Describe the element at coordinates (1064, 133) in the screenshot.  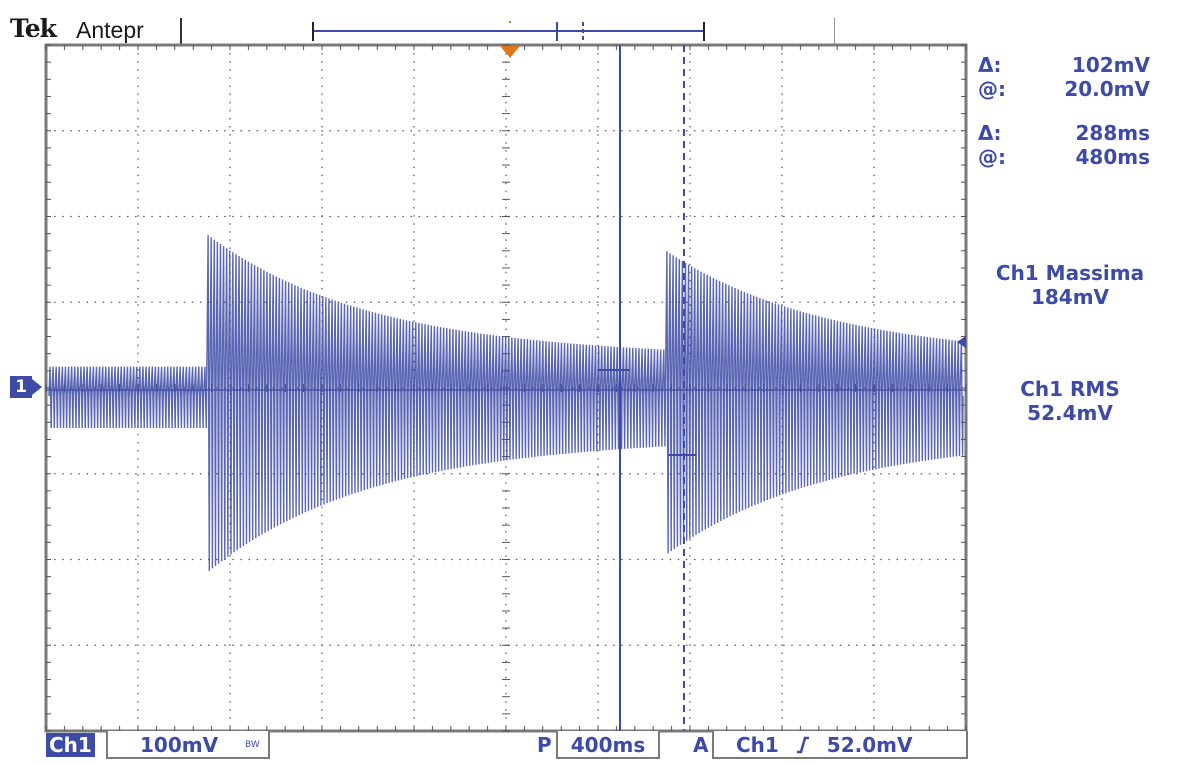
I see `time-delta-readout: Δ: 288ms` at that location.